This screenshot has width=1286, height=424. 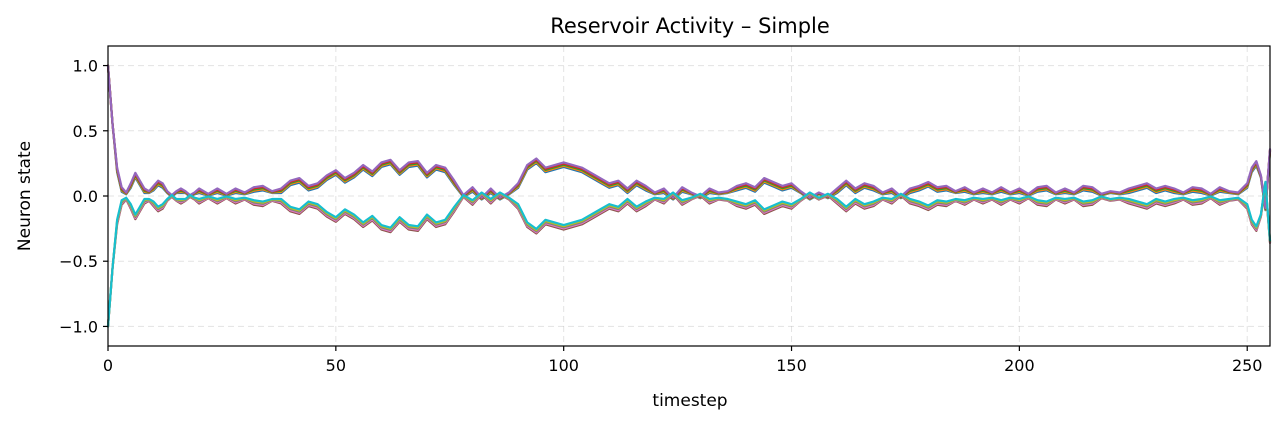 I want to click on x-tick-label: 250, so click(x=1247, y=365).